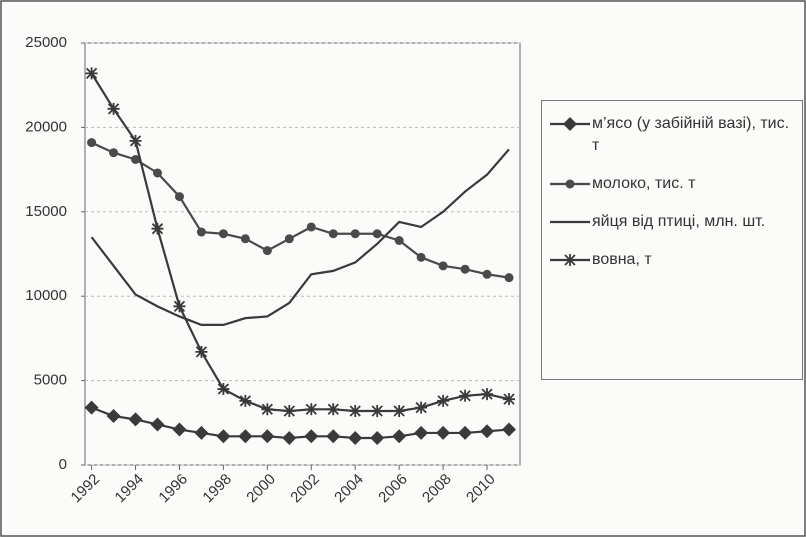 This screenshot has width=806, height=537. I want to click on x-tick-label: 1996, so click(173, 489).